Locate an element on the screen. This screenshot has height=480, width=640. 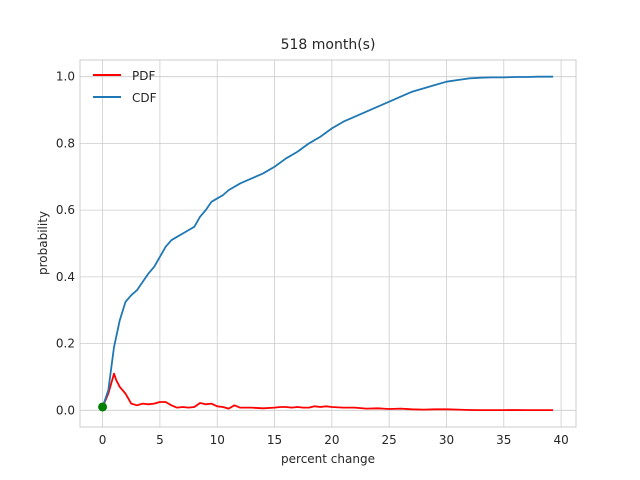
y-tick-label: 0.0 is located at coordinates (65, 410).